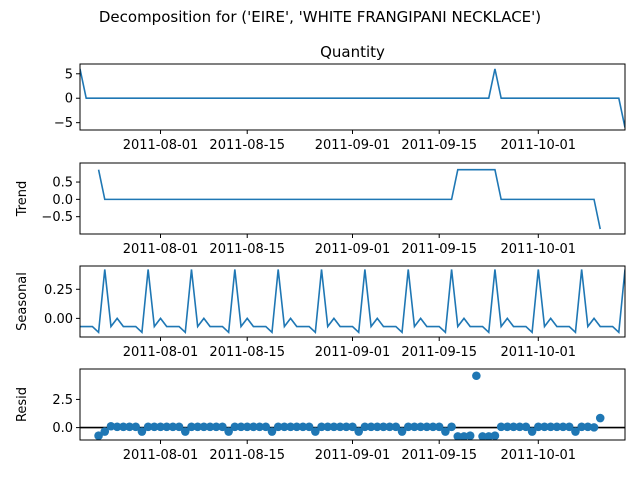 The image size is (640, 480). What do you see at coordinates (352, 52) in the screenshot?
I see `quantity-title: Quantity` at bounding box center [352, 52].